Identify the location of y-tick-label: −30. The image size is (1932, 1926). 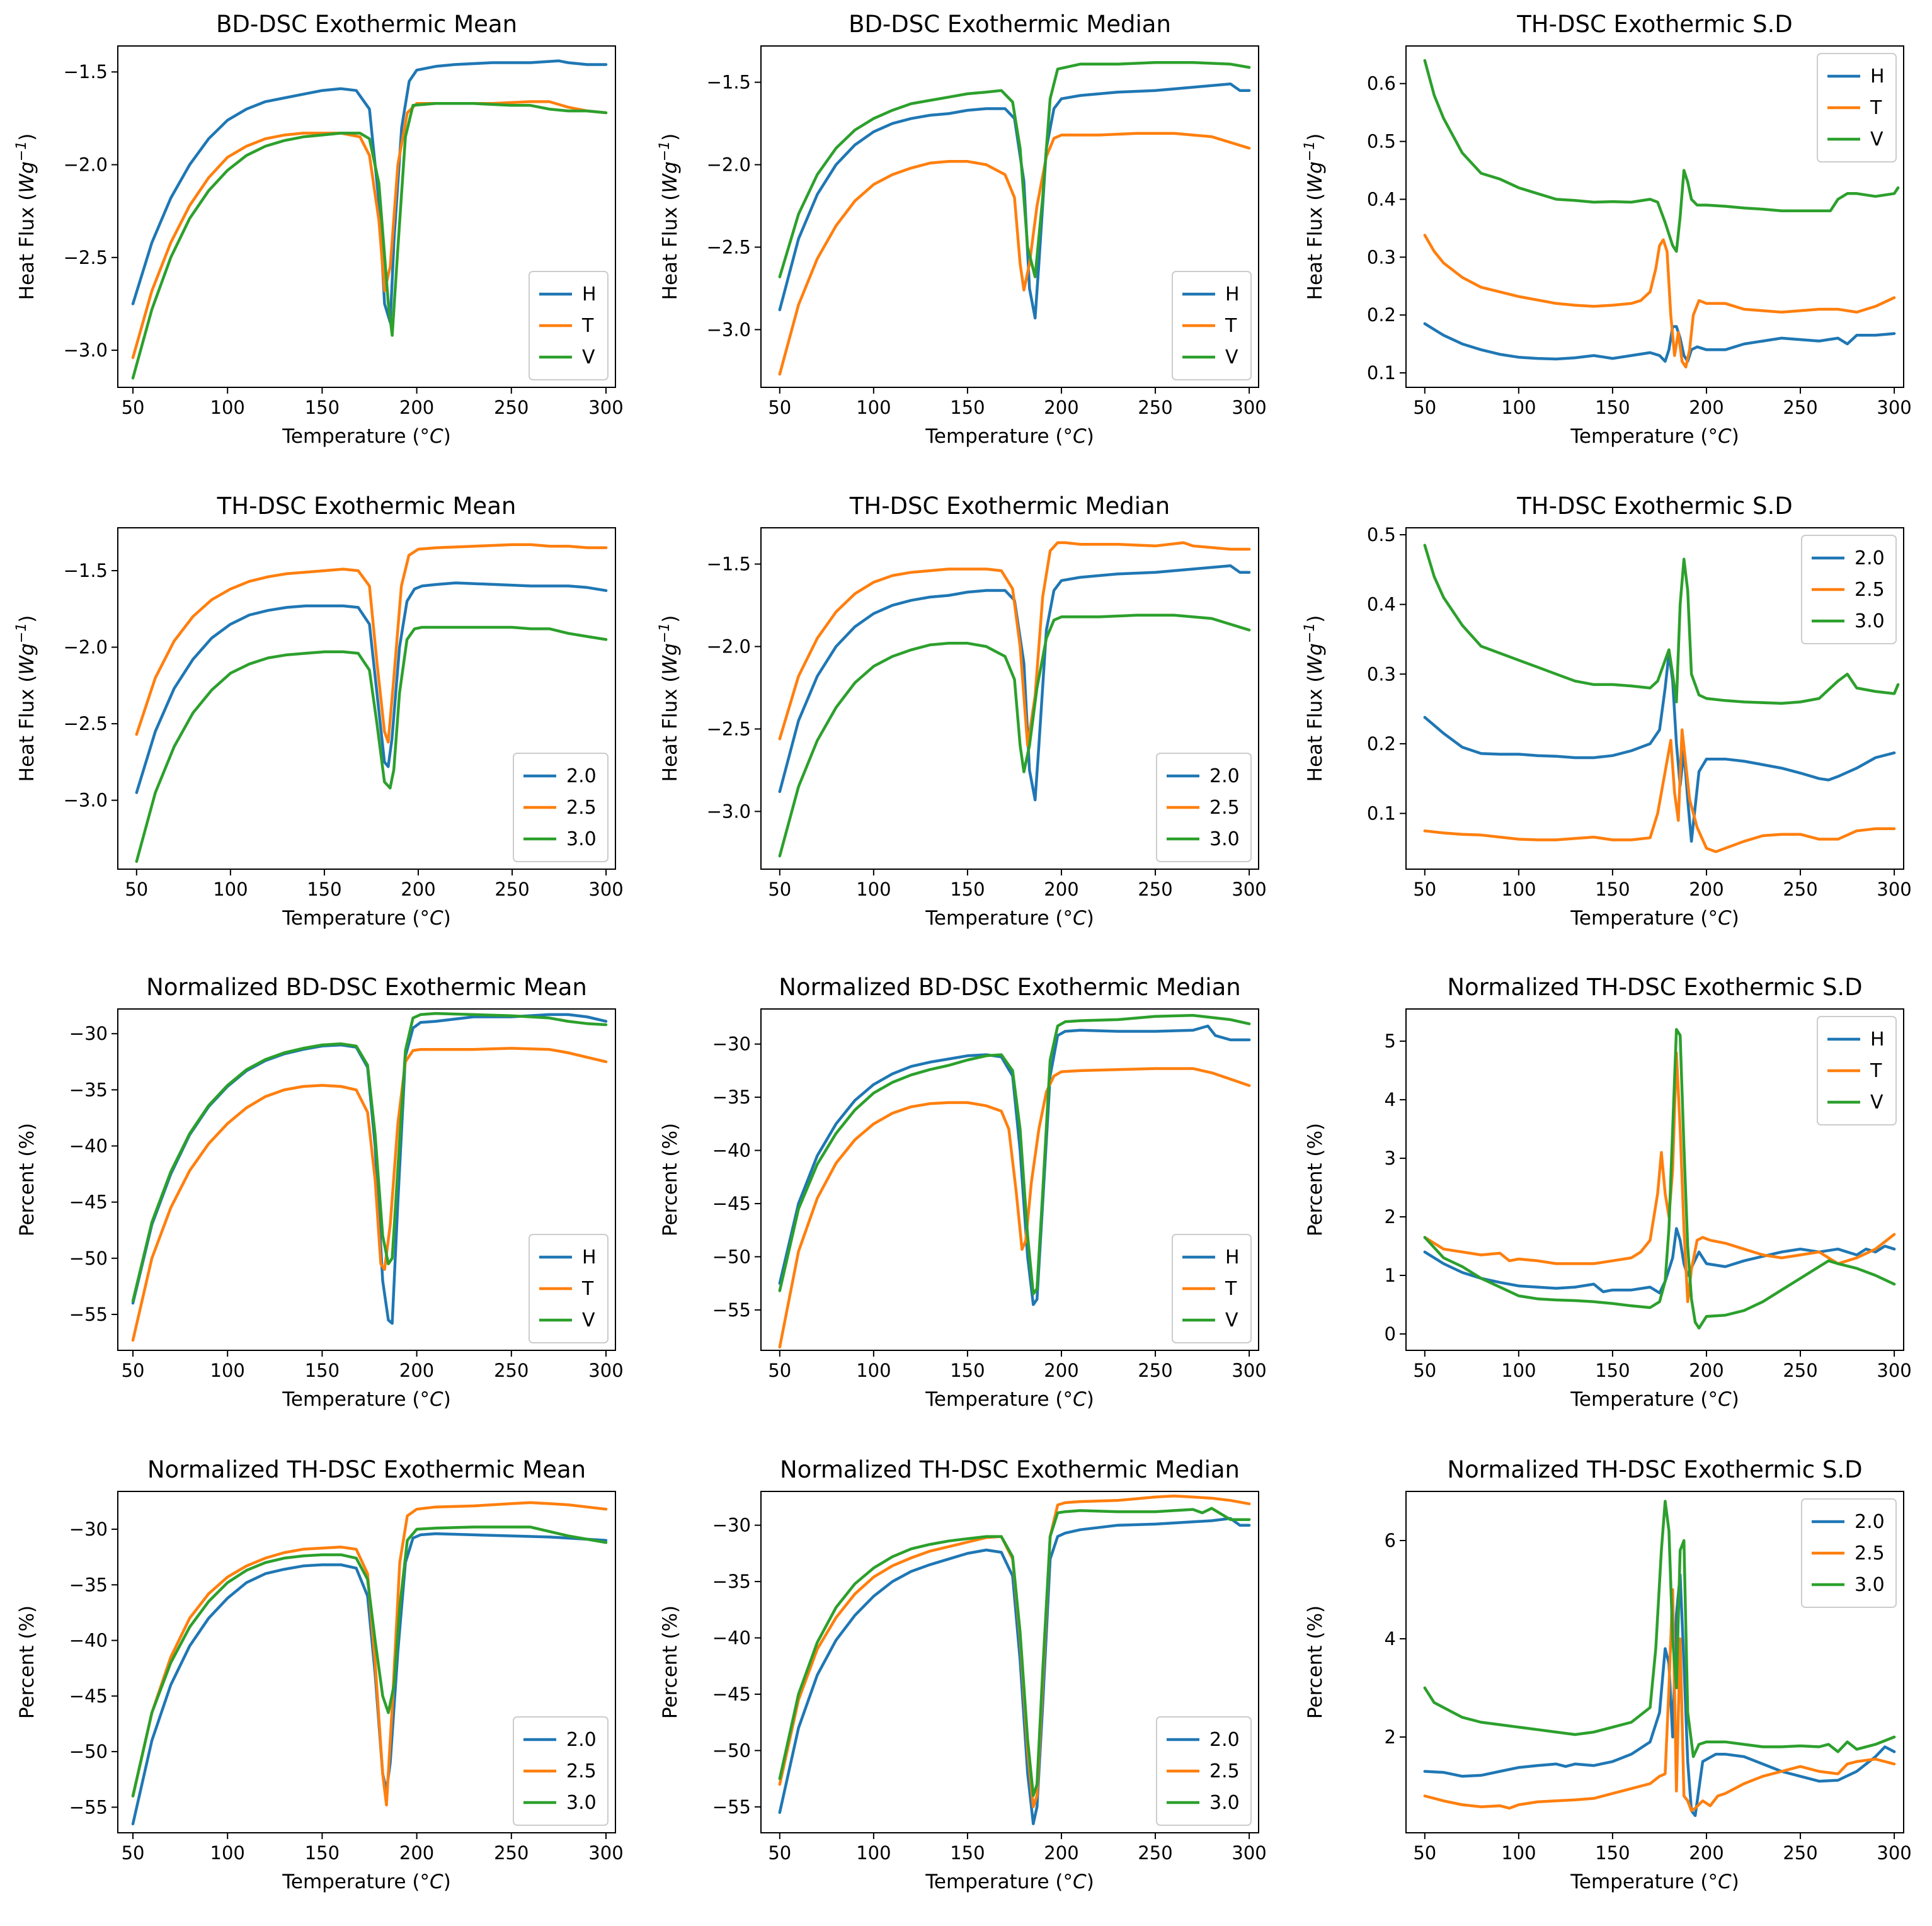
(731, 1044).